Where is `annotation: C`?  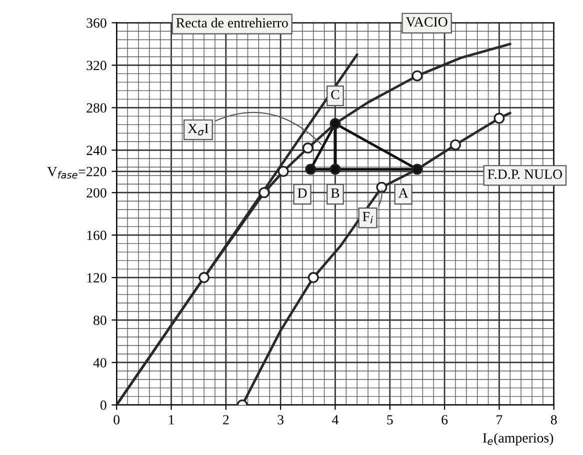
annotation: C is located at coordinates (335, 95).